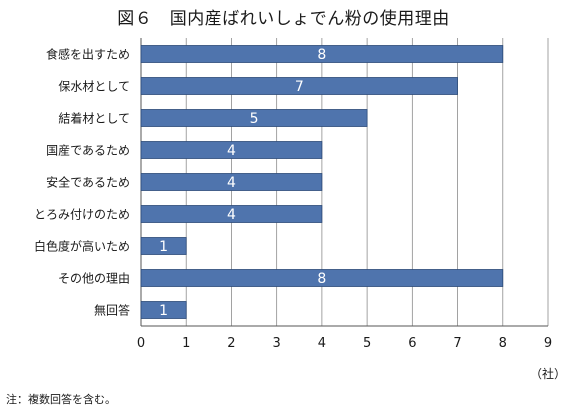 The height and width of the screenshot is (413, 567). Describe the element at coordinates (457, 343) in the screenshot. I see `x-tick-label: 7` at that location.